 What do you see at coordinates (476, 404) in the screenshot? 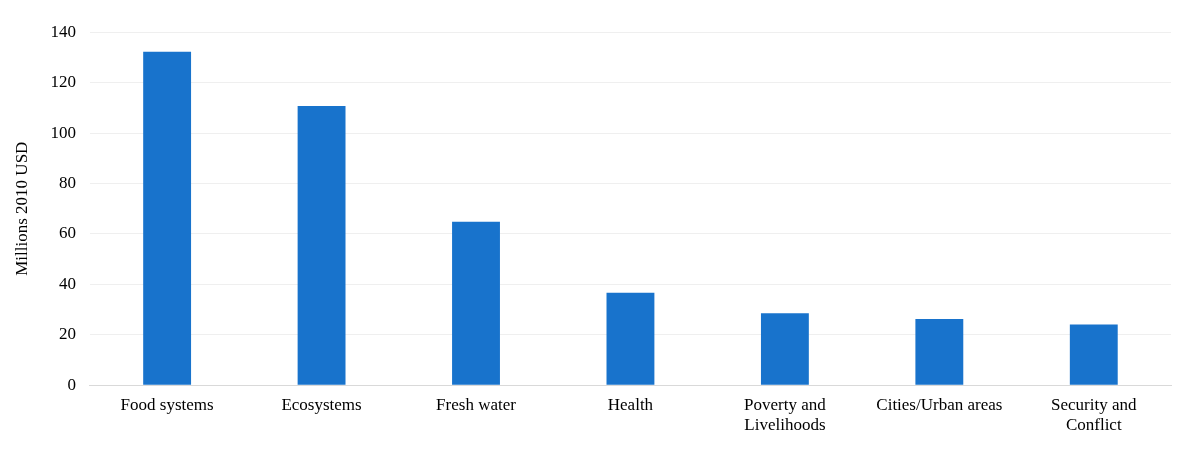
I see `x-tick-label: Fresh water` at bounding box center [476, 404].